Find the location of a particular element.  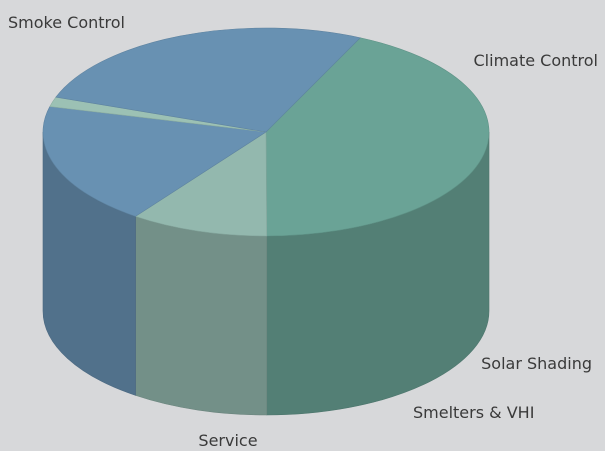

slice-label-0: Smoke Control is located at coordinates (66, 22).